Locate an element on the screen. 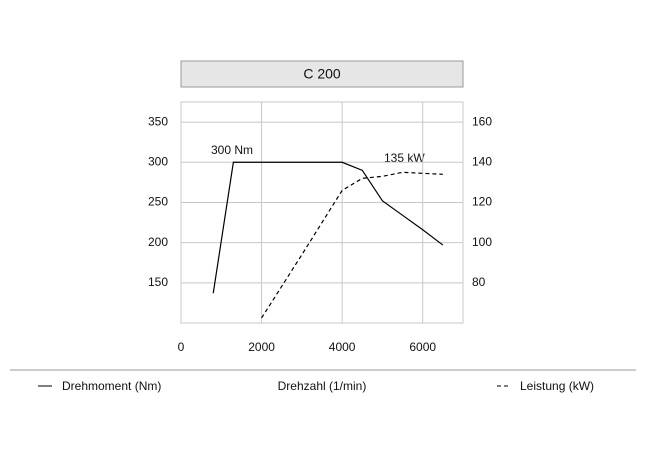  y-tick-label: 200 is located at coordinates (158, 242).